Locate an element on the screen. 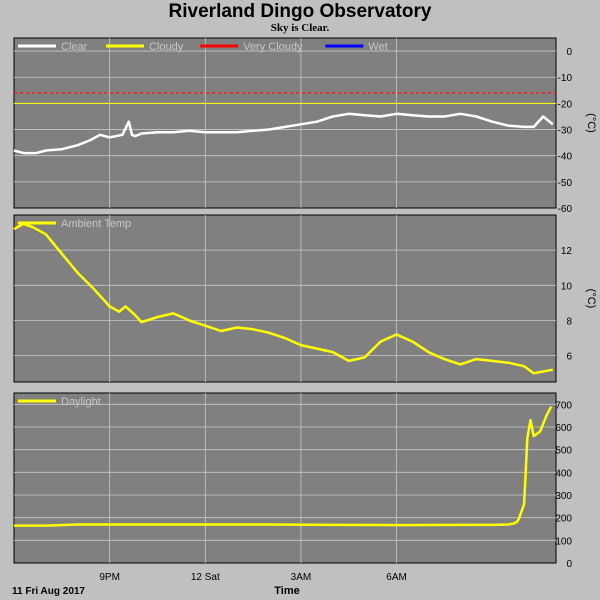 Image resolution: width=600 pixels, height=600 pixels. y-tick-label: 300 is located at coordinates (563, 496).